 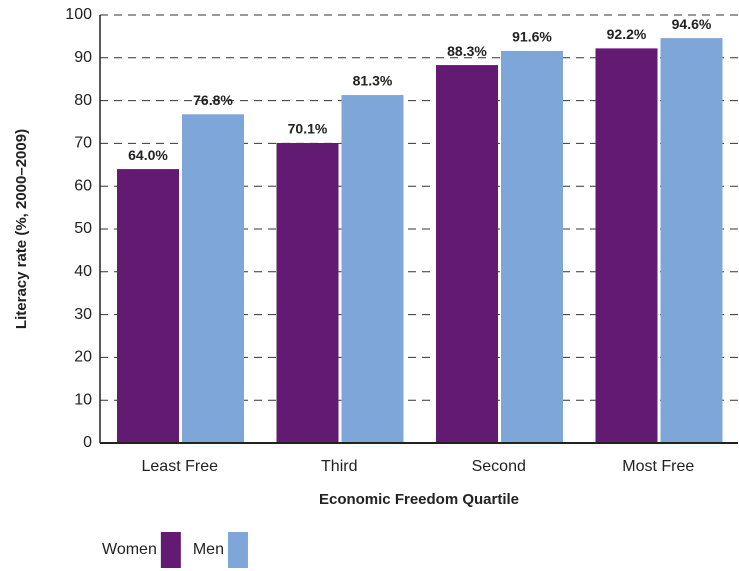 What do you see at coordinates (308, 129) in the screenshot?
I see `value-label: 70.1%` at bounding box center [308, 129].